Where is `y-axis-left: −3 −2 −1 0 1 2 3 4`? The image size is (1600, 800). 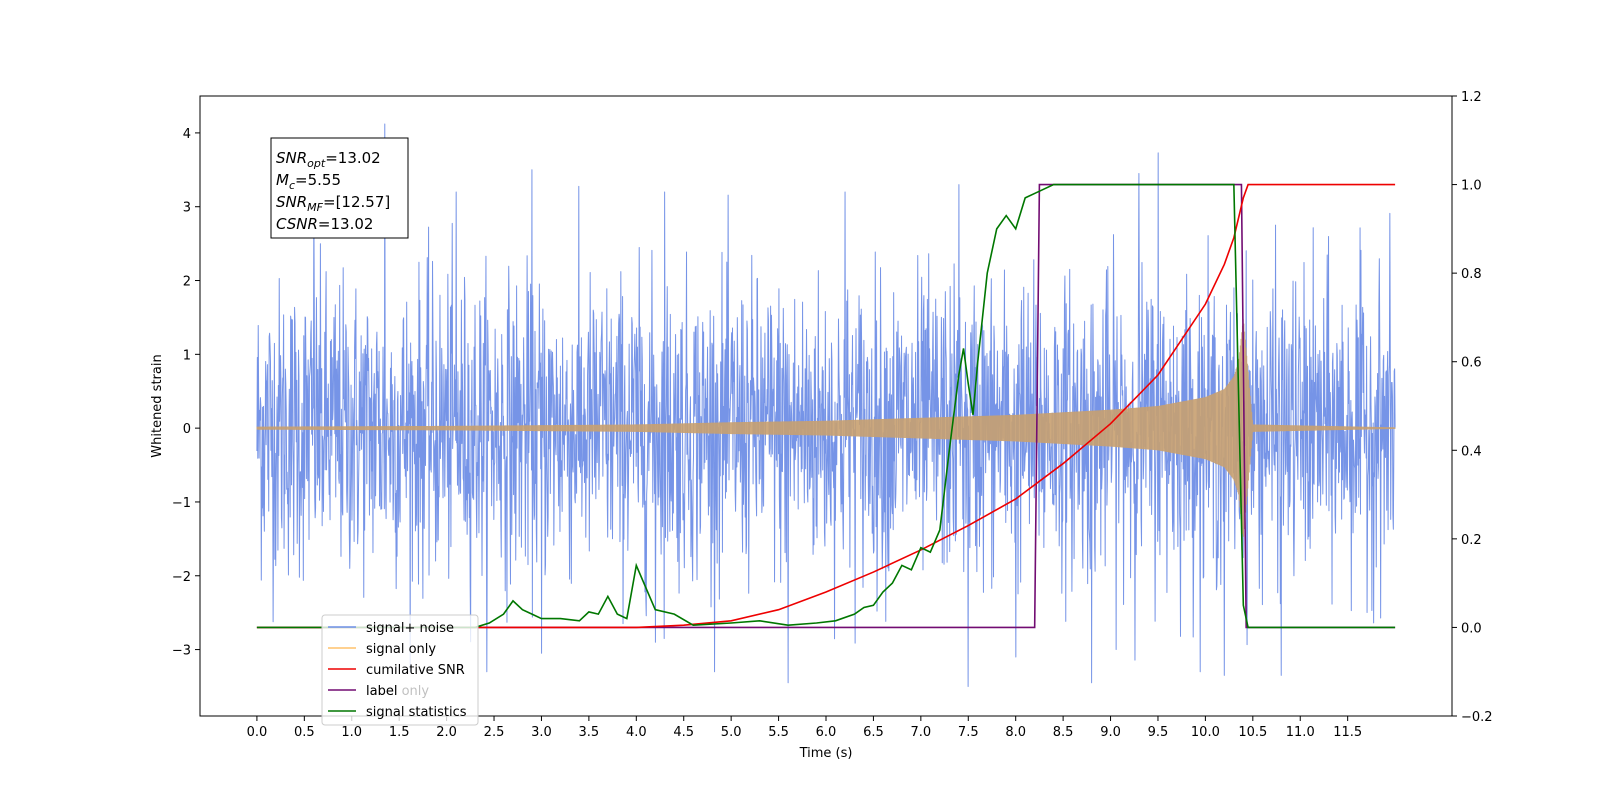 y-axis-left: −3 −2 −1 0 1 2 3 4 is located at coordinates (186, 393).